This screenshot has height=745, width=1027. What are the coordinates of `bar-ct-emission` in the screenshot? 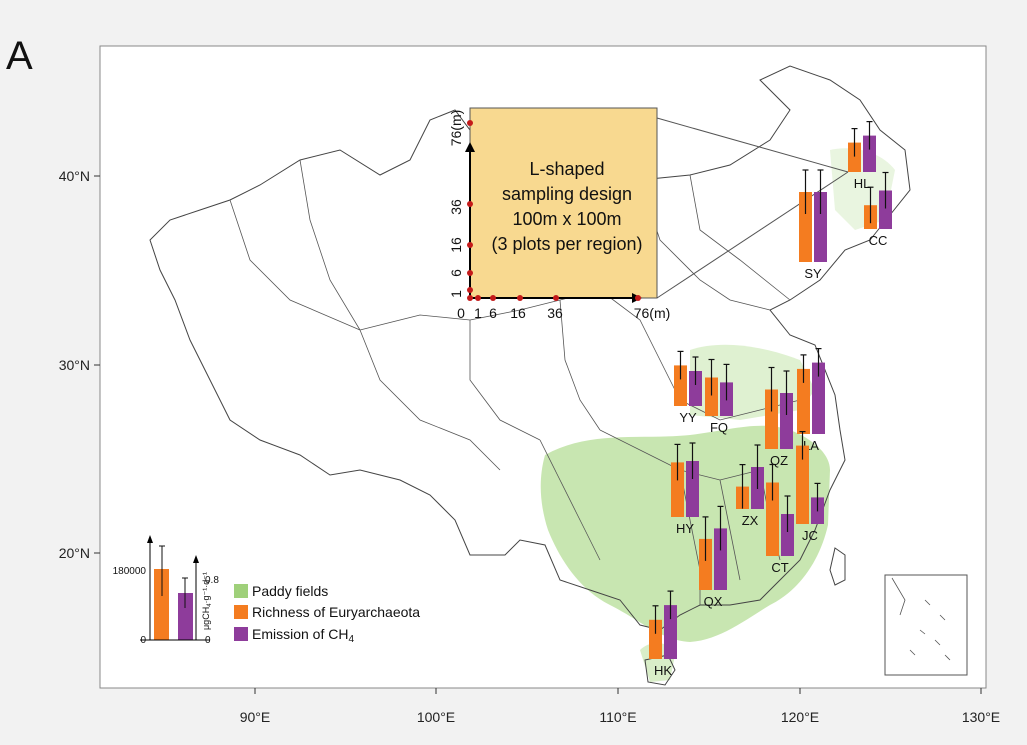 It's located at (787, 535).